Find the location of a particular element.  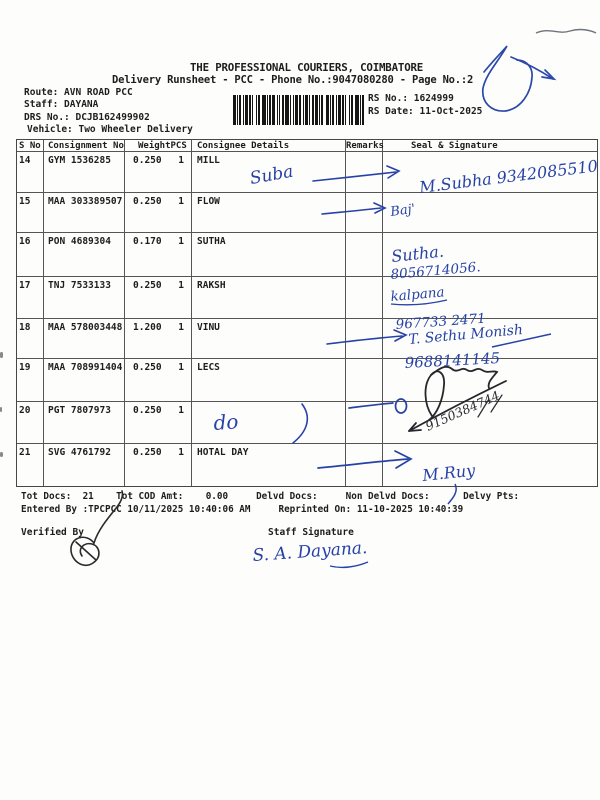

col-header-sno: S No is located at coordinates (30, 146).